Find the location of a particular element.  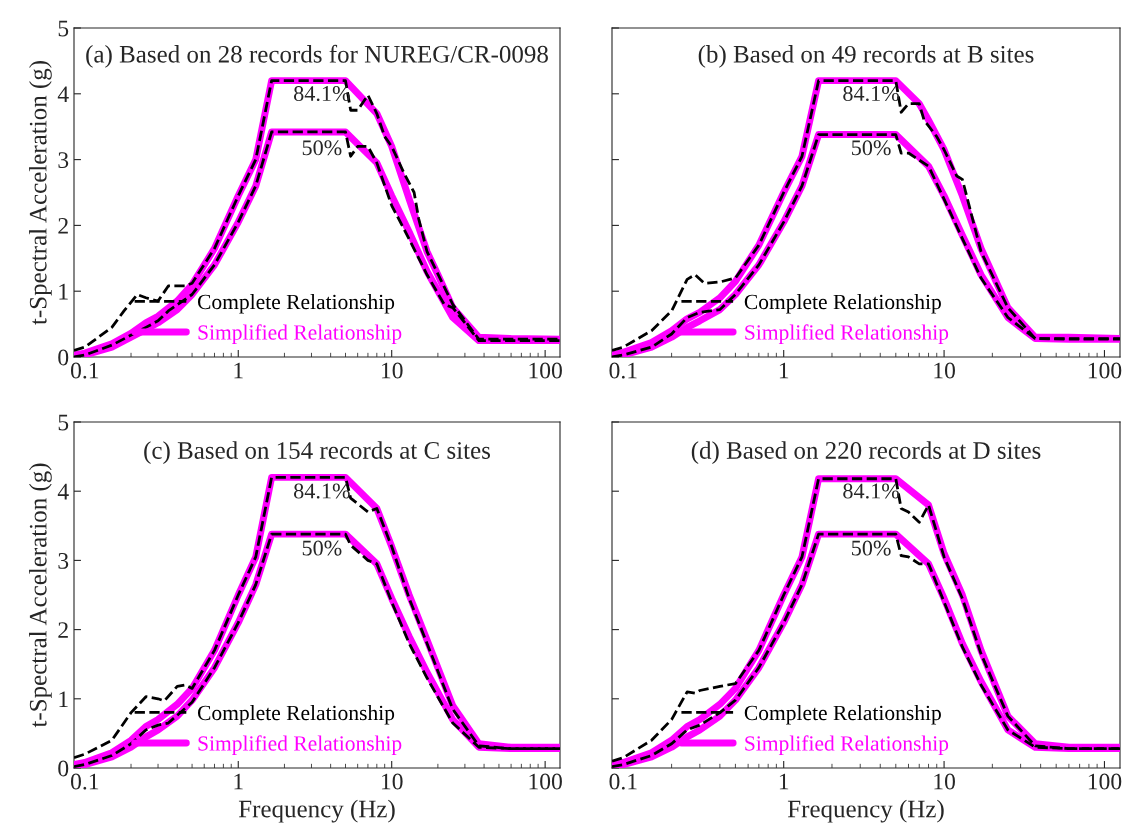

text: (b) Based on 49 records at B sites is located at coordinates (866, 56).